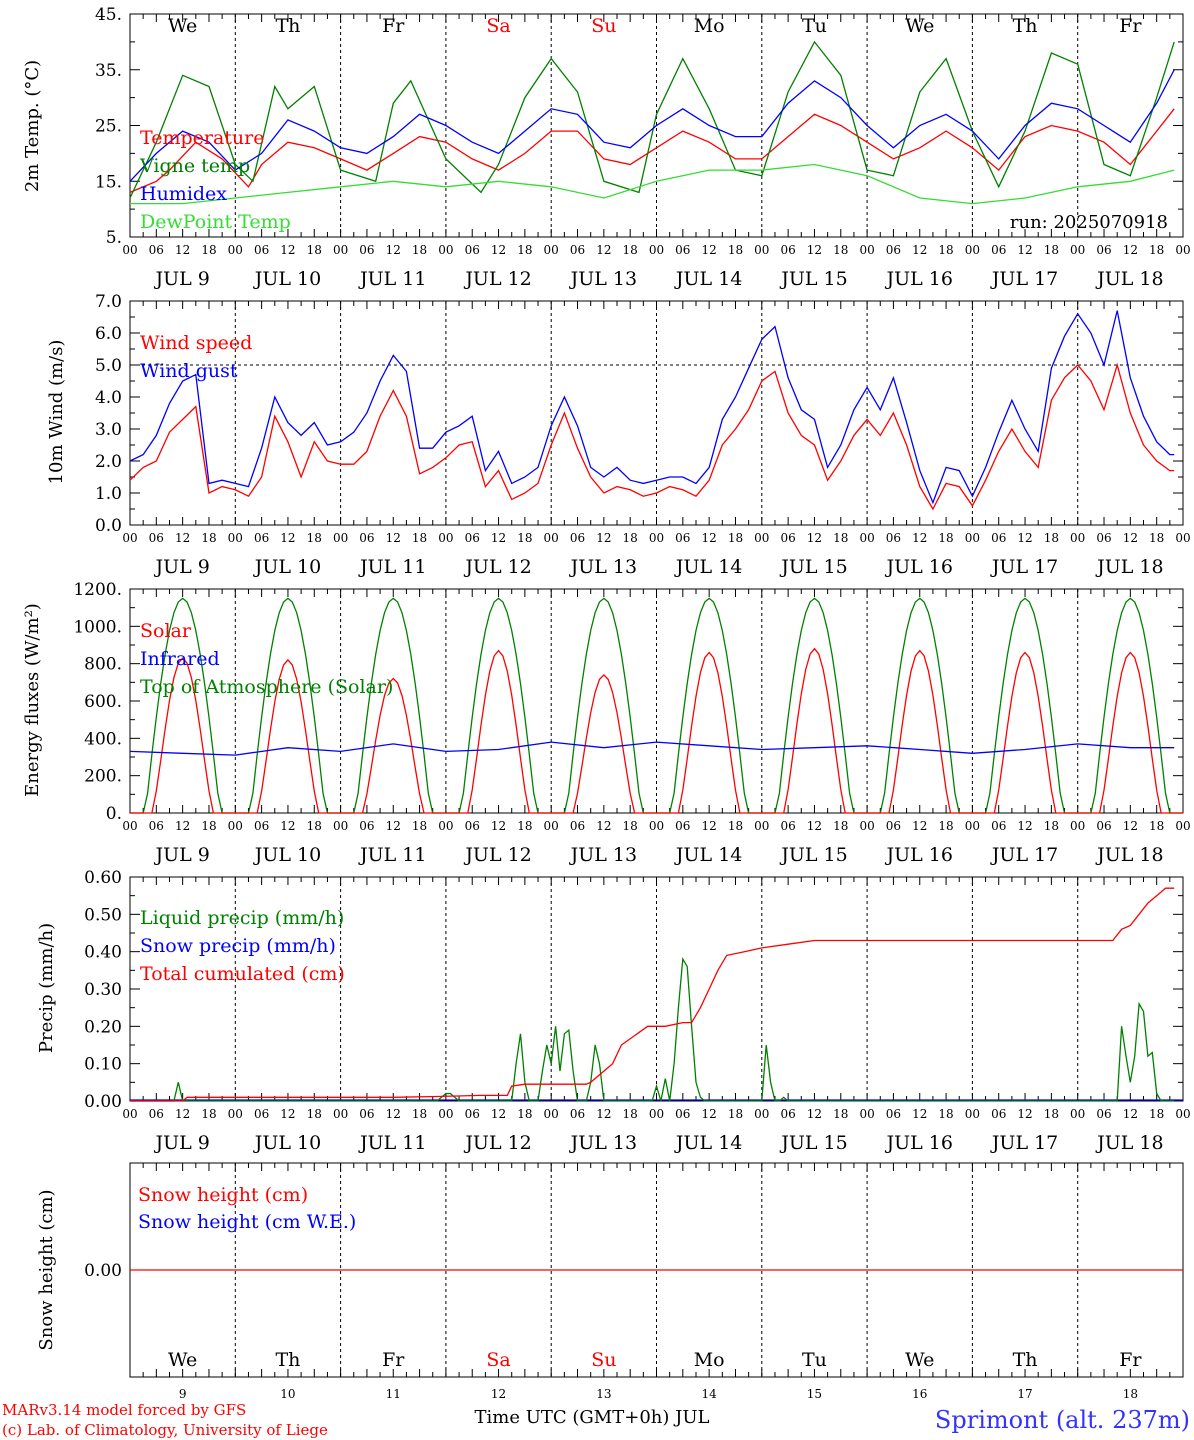 The image size is (1194, 1440). Describe the element at coordinates (709, 1360) in the screenshot. I see `day-name: Mo` at that location.